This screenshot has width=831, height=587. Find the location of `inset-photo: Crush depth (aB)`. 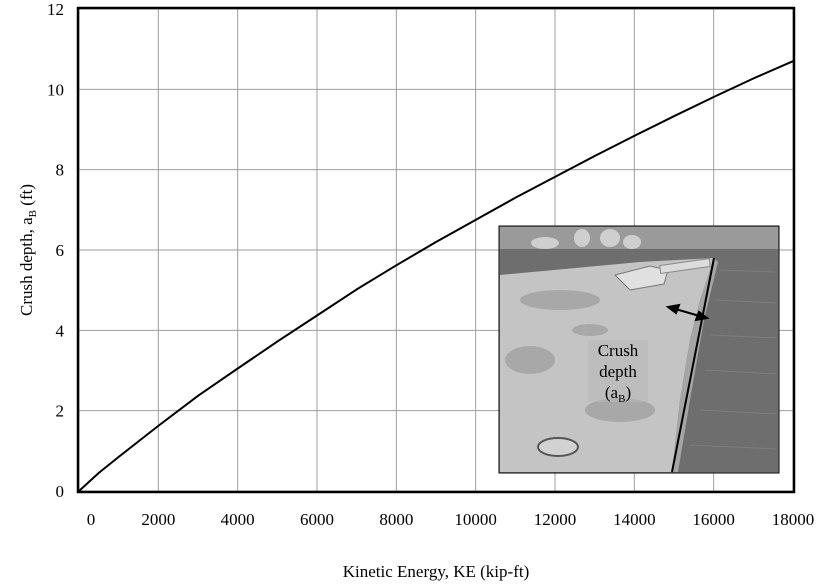

inset-photo: Crush depth (aB) is located at coordinates (639, 349).